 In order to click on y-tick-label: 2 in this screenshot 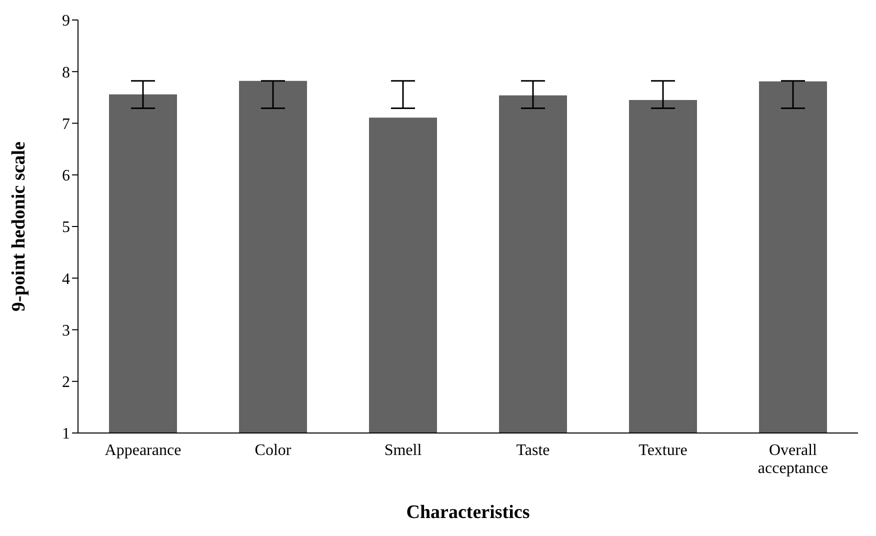, I will do `click(66, 383)`.